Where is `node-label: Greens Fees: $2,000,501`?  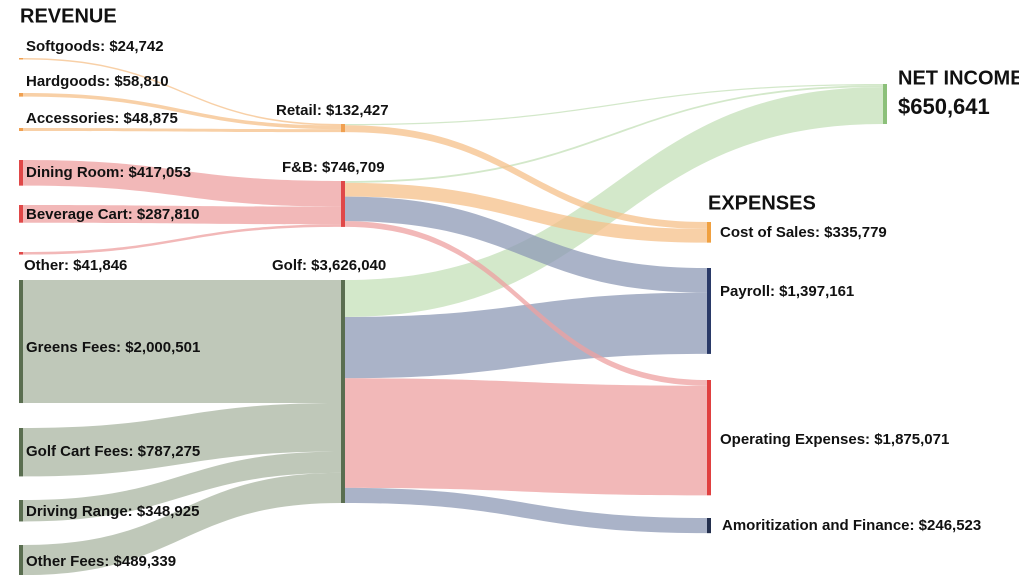 node-label: Greens Fees: $2,000,501 is located at coordinates (113, 347).